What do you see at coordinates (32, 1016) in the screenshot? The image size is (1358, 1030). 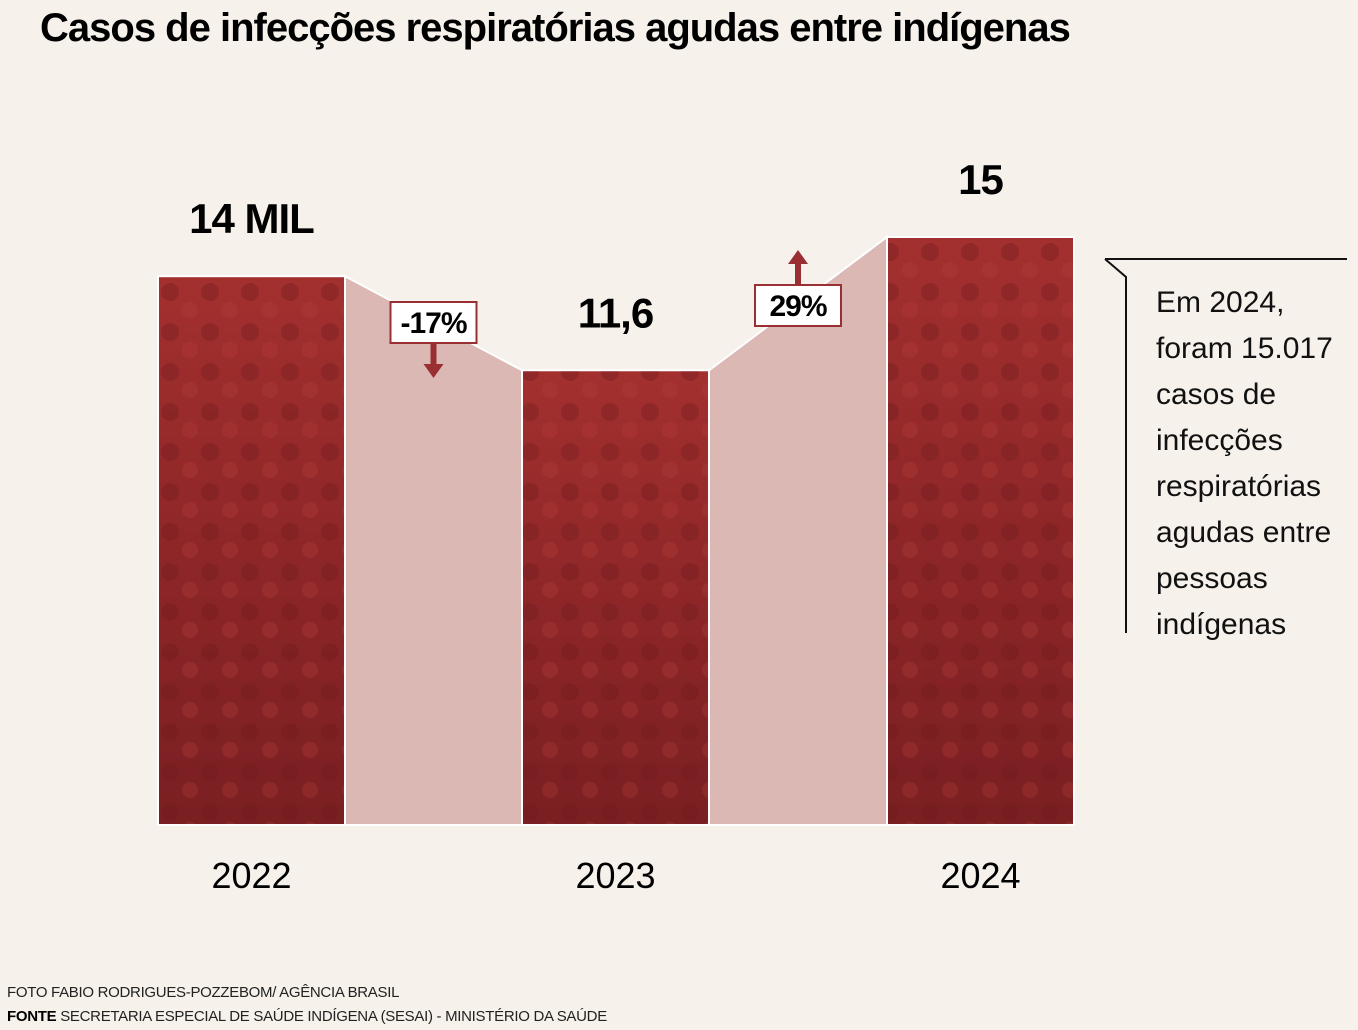 I see `source-label: FONTE` at bounding box center [32, 1016].